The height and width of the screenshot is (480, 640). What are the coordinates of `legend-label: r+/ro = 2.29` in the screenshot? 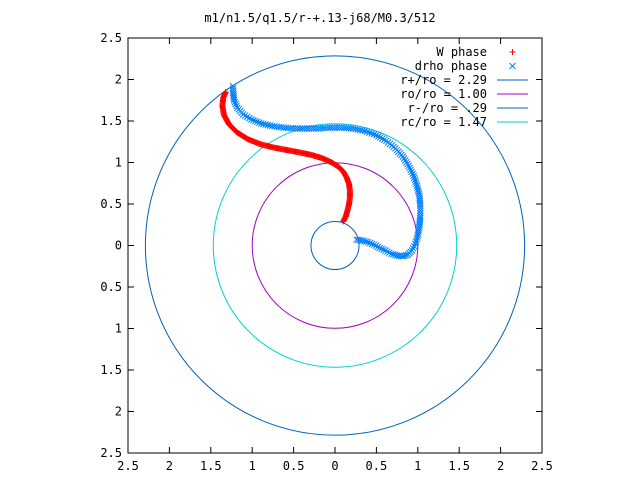 It's located at (443, 80).